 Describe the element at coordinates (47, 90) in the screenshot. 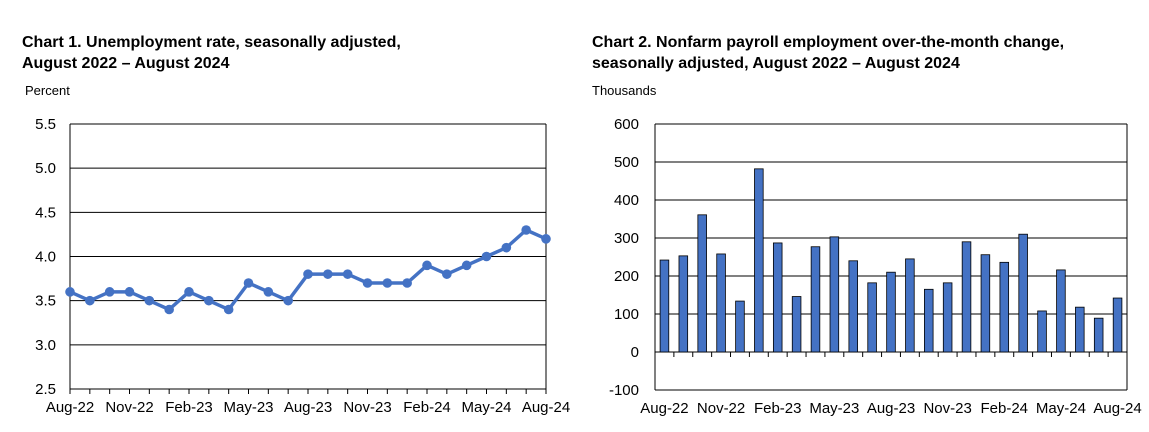

I see `chart1-y-unit: Percent` at that location.